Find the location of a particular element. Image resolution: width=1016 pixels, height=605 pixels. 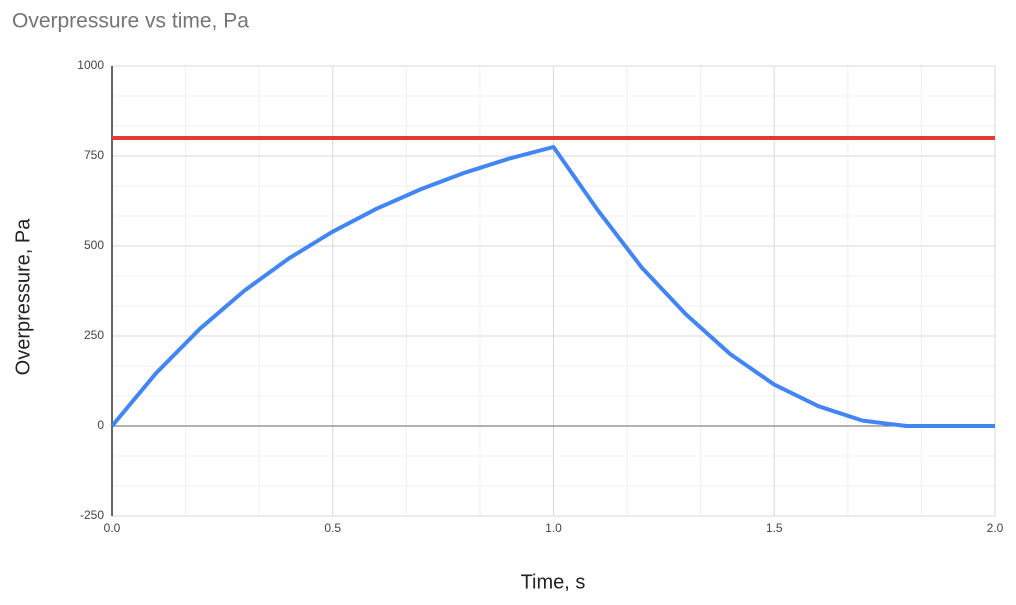

y-axis-title: Overpressure, Pa is located at coordinates (23, 297).